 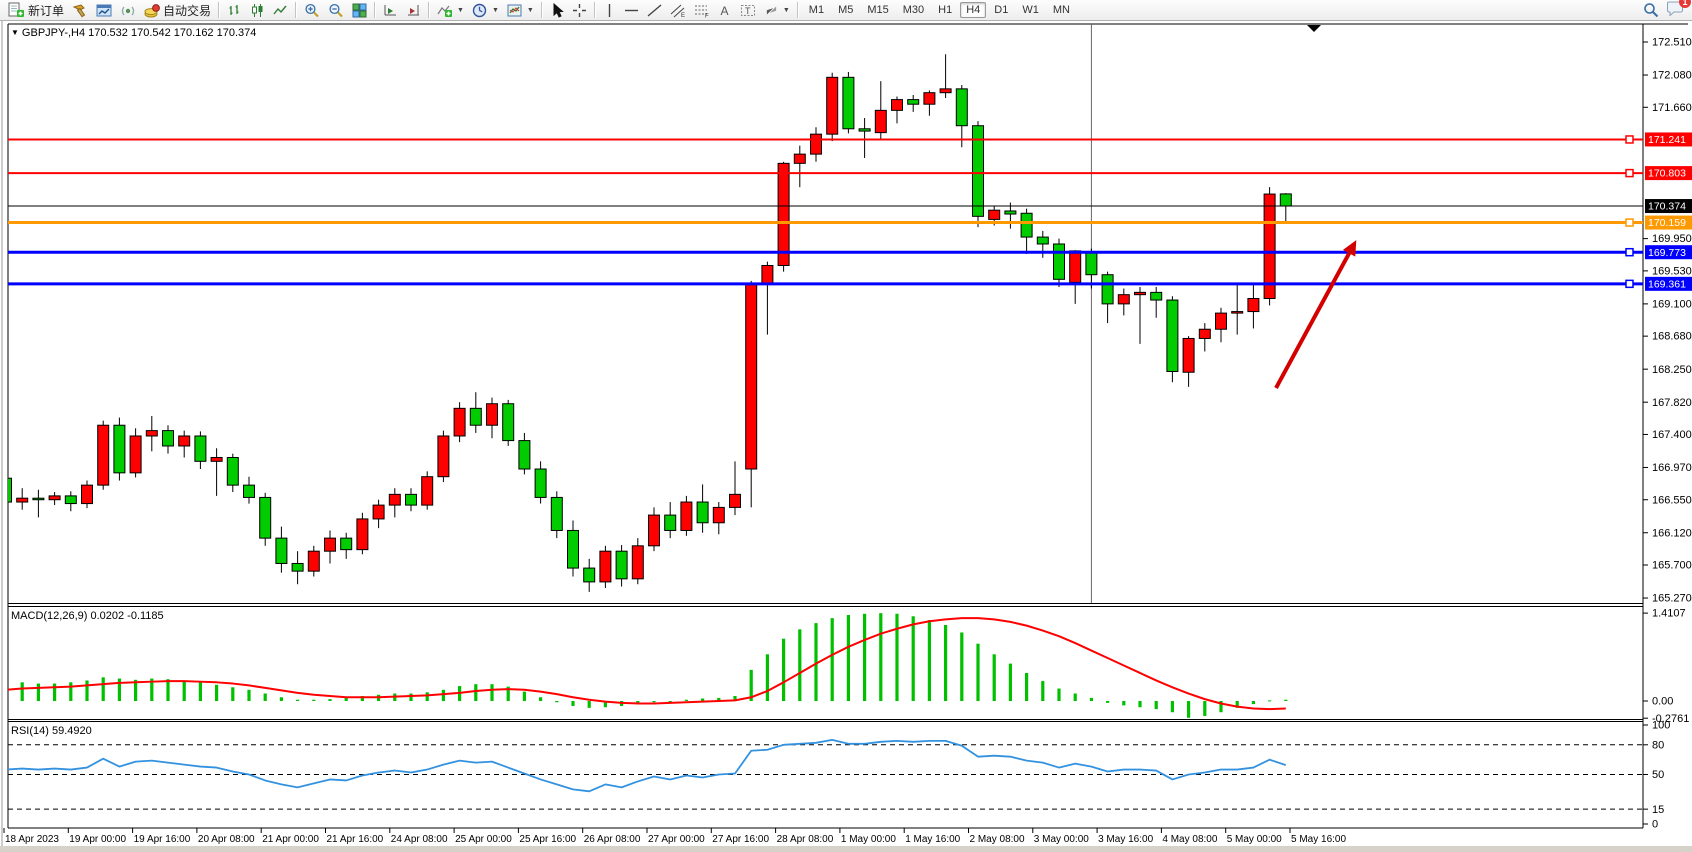 I want to click on chevron-down-icon: ▼, so click(x=530, y=10).